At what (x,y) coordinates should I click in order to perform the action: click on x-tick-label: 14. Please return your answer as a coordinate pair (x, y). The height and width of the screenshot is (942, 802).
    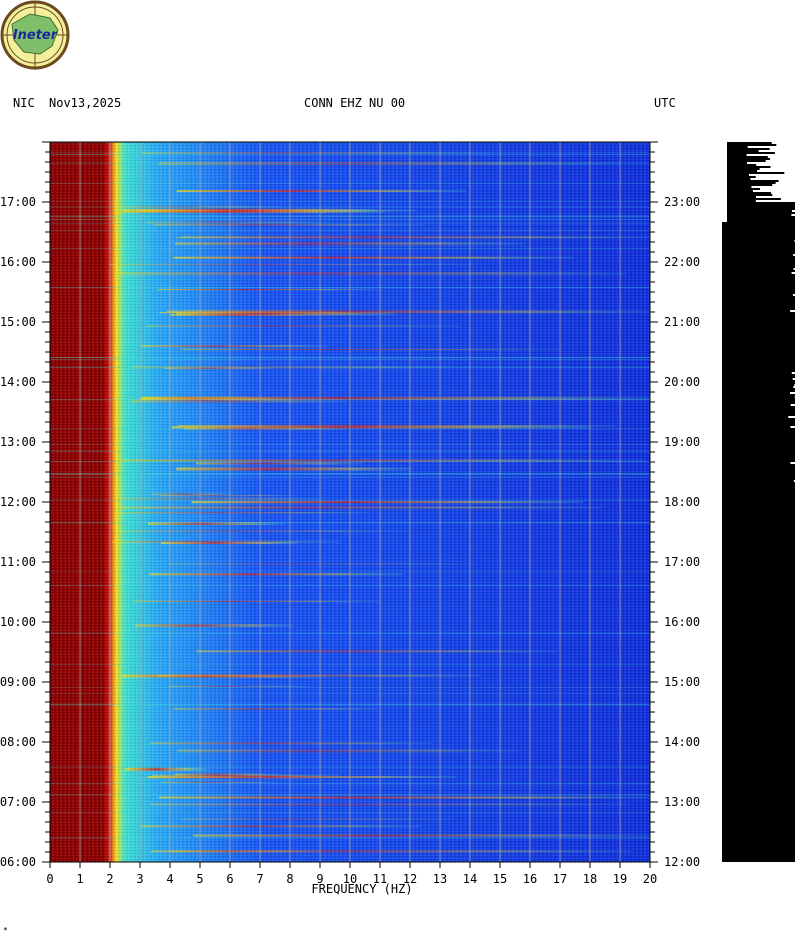
    Looking at the image, I should click on (470, 879).